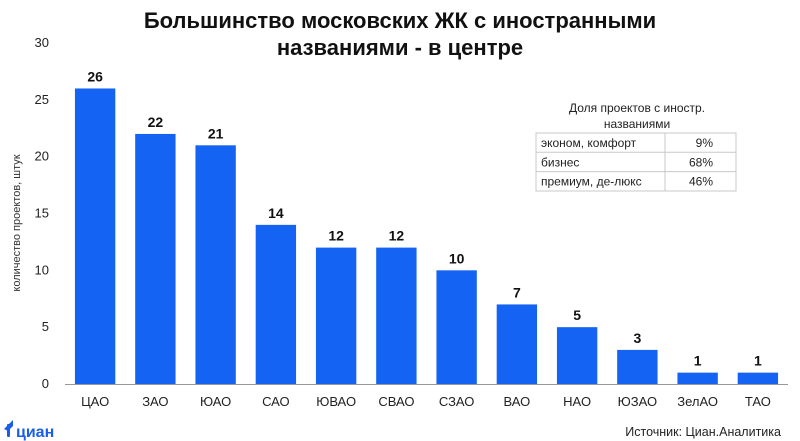  I want to click on inset-cell-segment: бизнес, so click(560, 162).